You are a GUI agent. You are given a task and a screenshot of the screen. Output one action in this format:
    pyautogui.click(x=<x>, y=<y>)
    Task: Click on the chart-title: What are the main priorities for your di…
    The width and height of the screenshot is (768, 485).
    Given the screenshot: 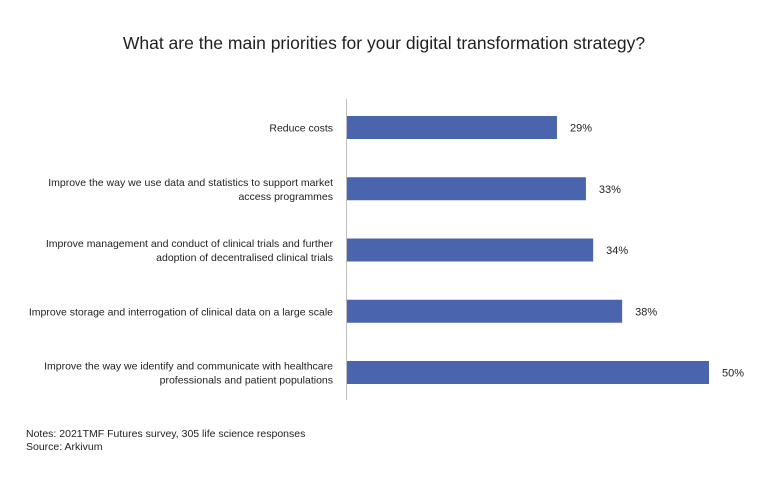 What is the action you would take?
    pyautogui.click(x=384, y=43)
    